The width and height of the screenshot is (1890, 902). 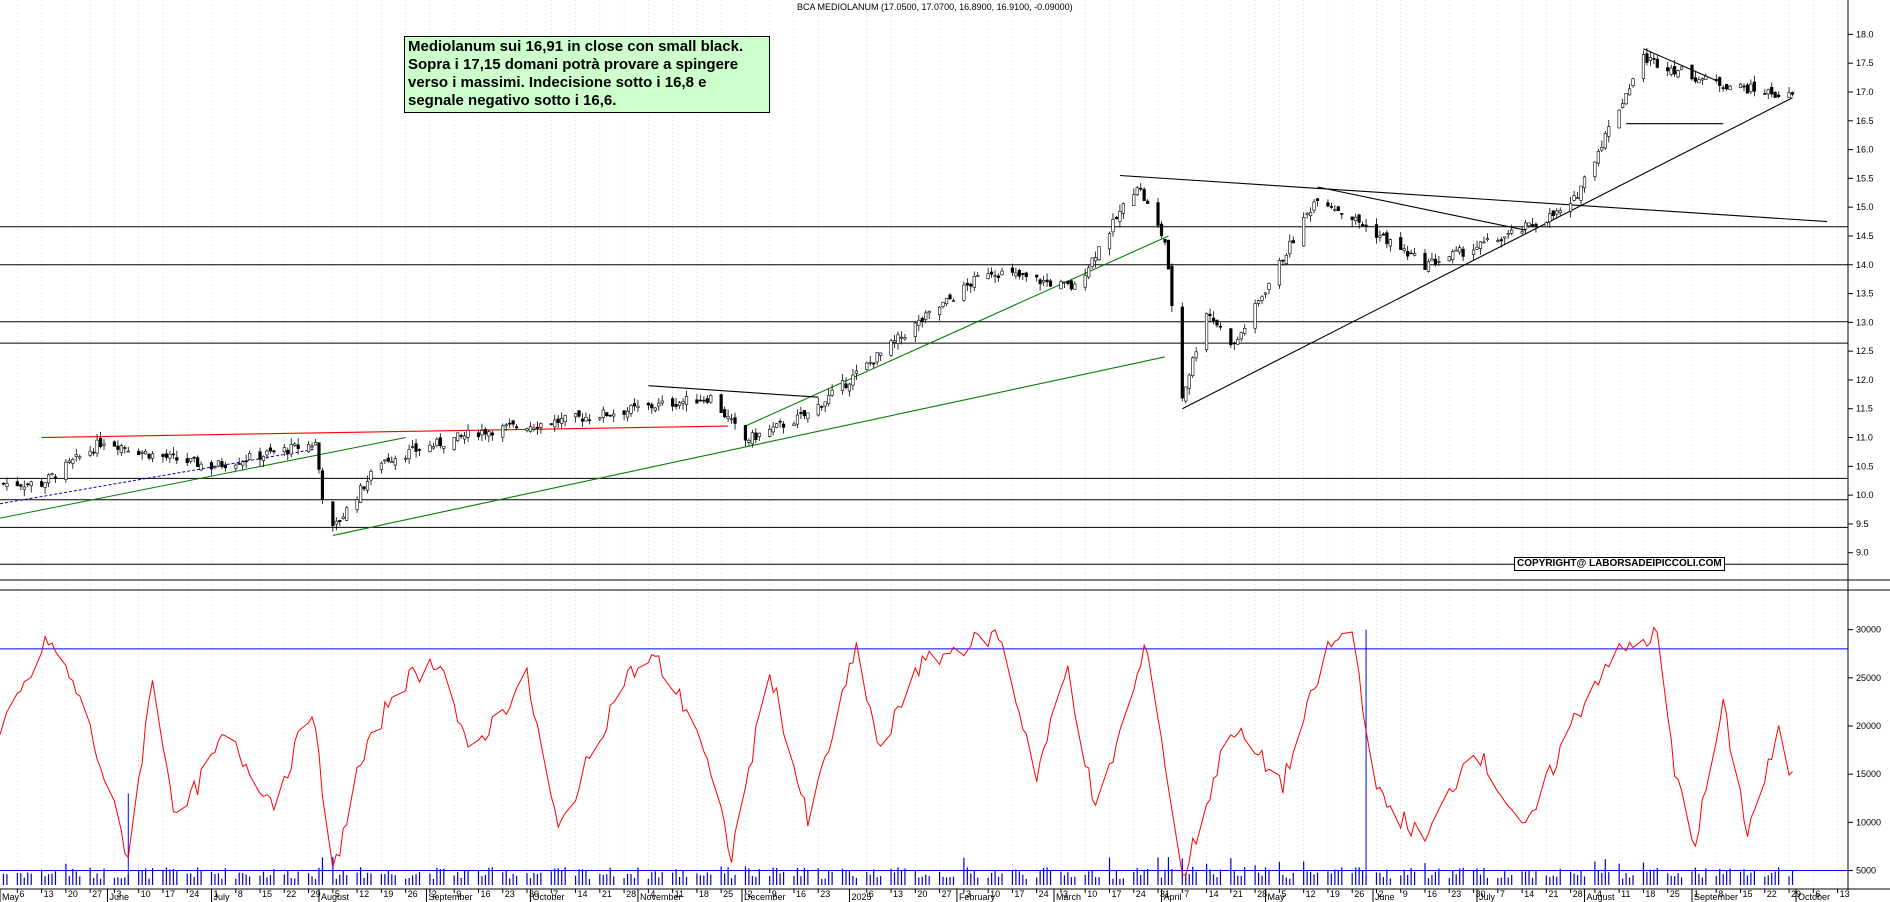 I want to click on x-tick-label: 21, so click(x=607, y=894).